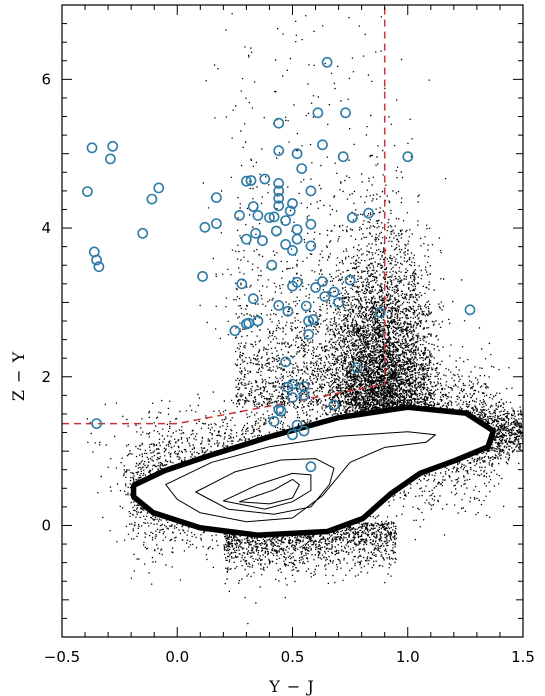 The width and height of the screenshot is (545, 696). I want to click on density-contours, so click(313, 471).